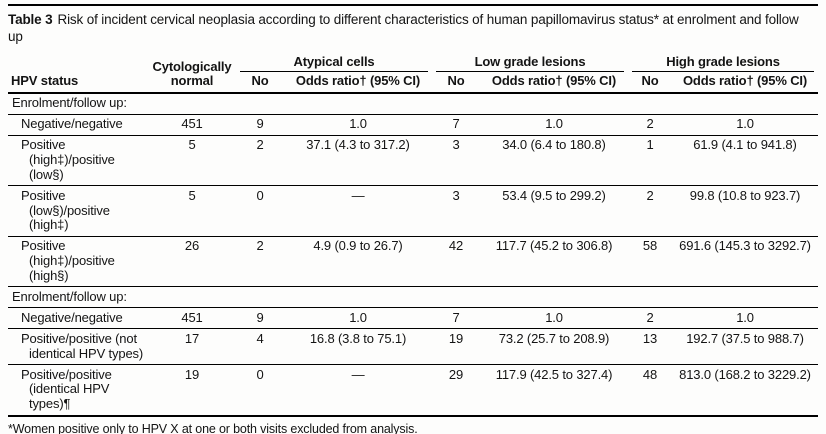 The image size is (826, 434). What do you see at coordinates (554, 390) in the screenshot?
I see `odds-ratio-cell: 117.9 (42.5 to 327.4)` at bounding box center [554, 390].